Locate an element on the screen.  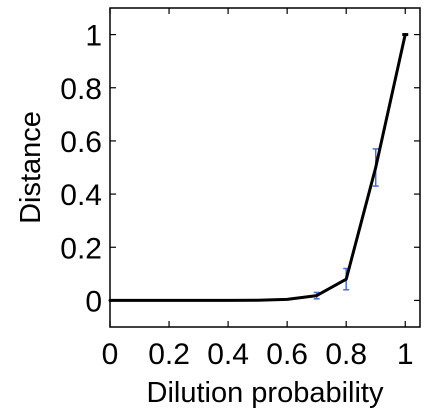
x-axis-tick-labels: 0 0.2 0.4 0.6 0.8 1 is located at coordinates (258, 354).